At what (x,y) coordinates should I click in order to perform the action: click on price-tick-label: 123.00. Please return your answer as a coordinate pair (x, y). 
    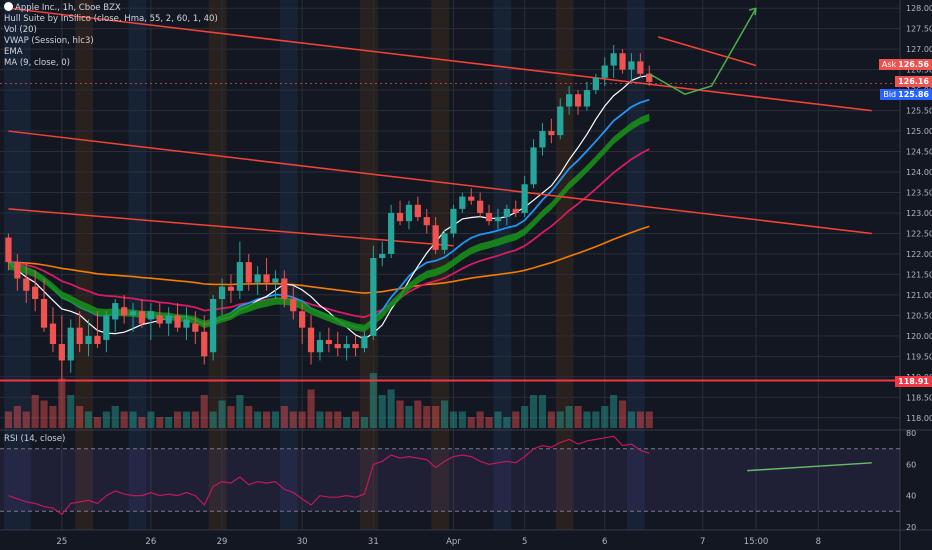
    Looking at the image, I should click on (919, 213).